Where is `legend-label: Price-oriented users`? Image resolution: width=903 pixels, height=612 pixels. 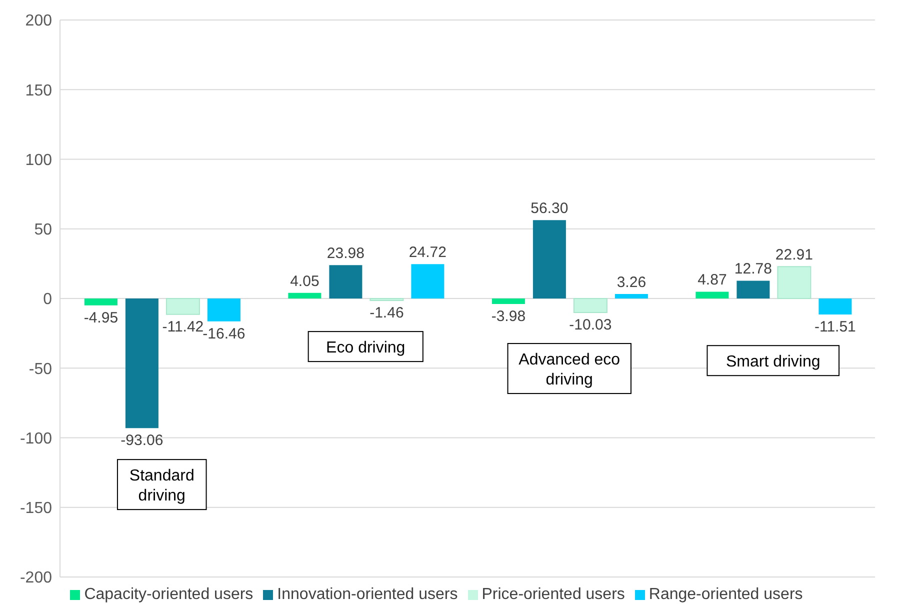 legend-label: Price-oriented users is located at coordinates (553, 594).